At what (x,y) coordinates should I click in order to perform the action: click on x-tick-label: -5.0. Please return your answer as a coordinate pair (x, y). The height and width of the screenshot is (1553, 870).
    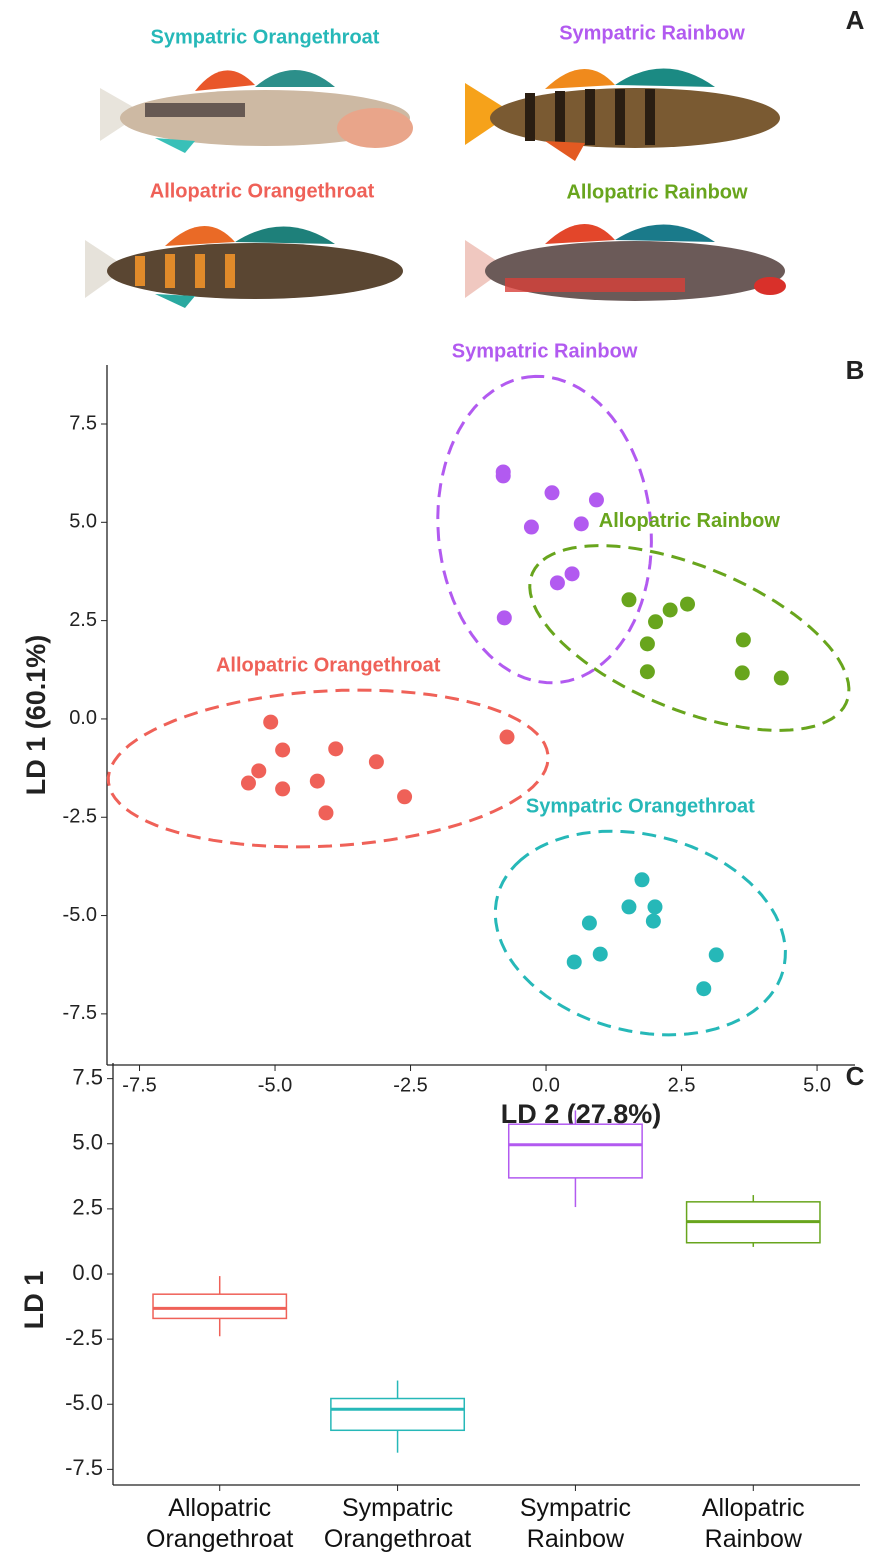
    Looking at the image, I should click on (275, 1085).